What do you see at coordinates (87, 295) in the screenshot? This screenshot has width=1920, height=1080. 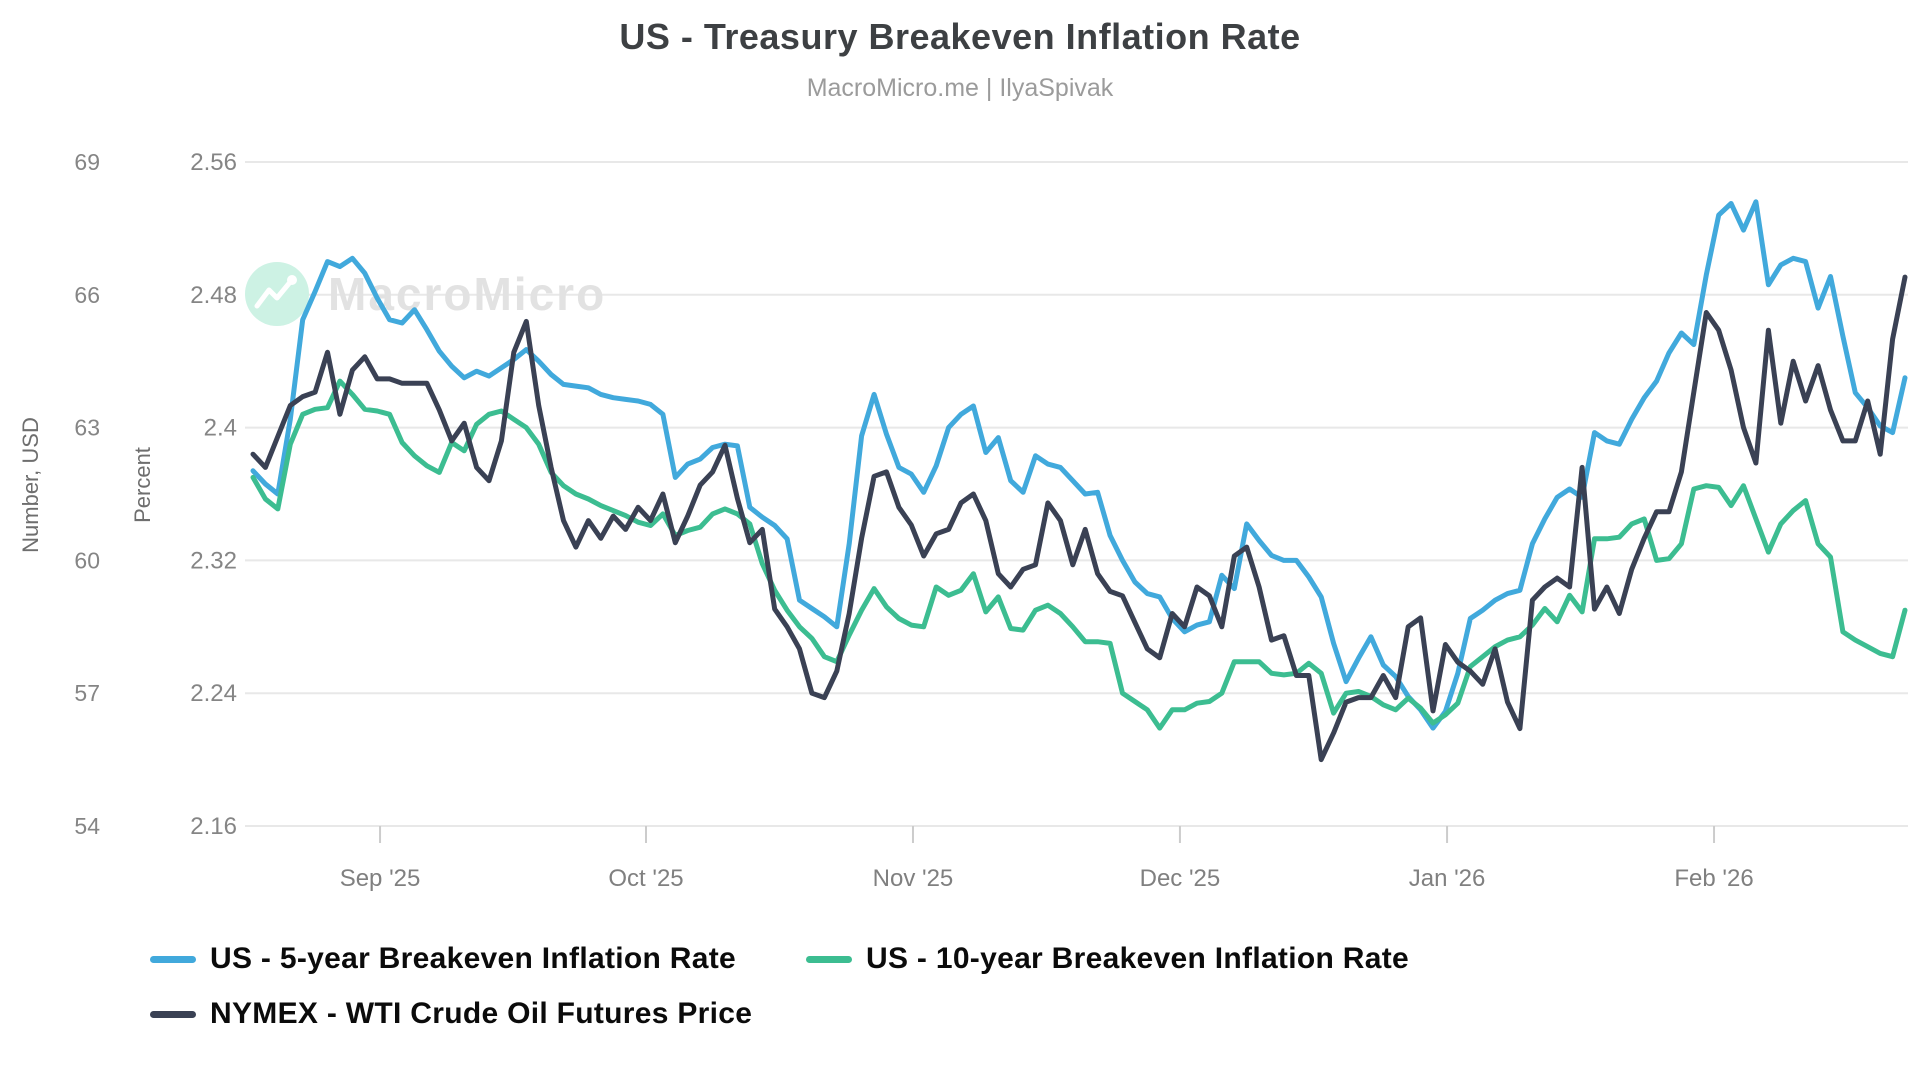 I see `y-axis-label-usd: 66` at bounding box center [87, 295].